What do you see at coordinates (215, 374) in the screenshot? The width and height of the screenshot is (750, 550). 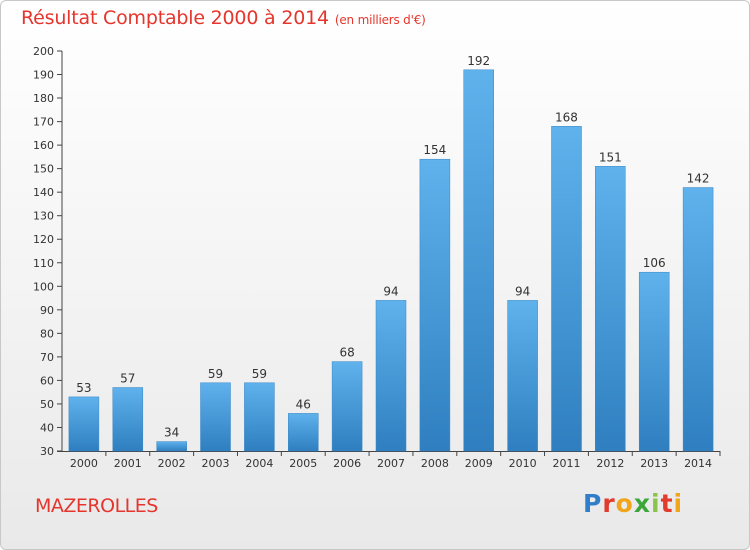 I see `data-label-2003: 59` at bounding box center [215, 374].